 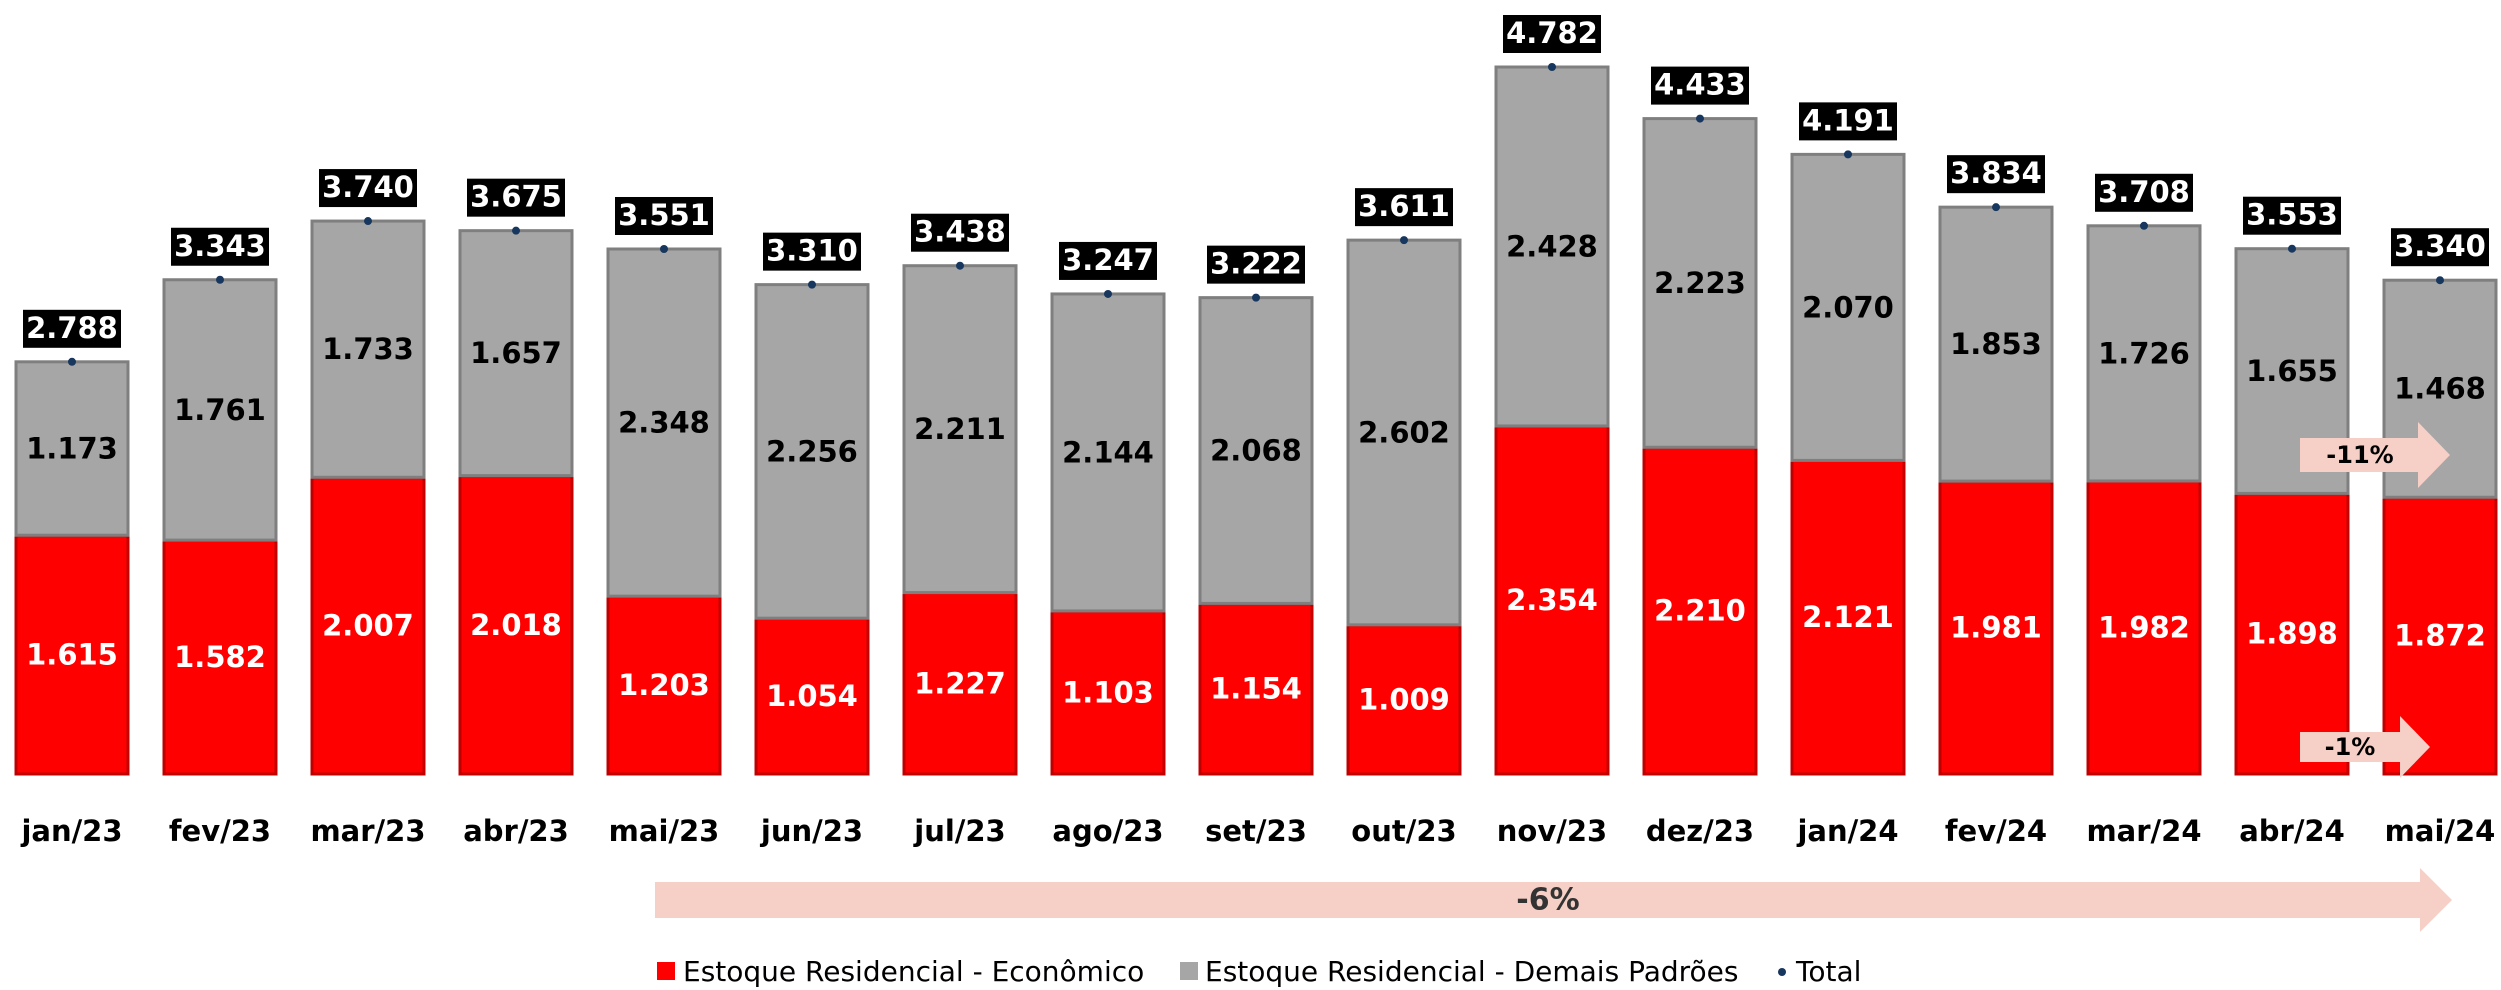 What do you see at coordinates (2292, 371) in the screenshot?
I see `data-label: 1.655` at bounding box center [2292, 371].